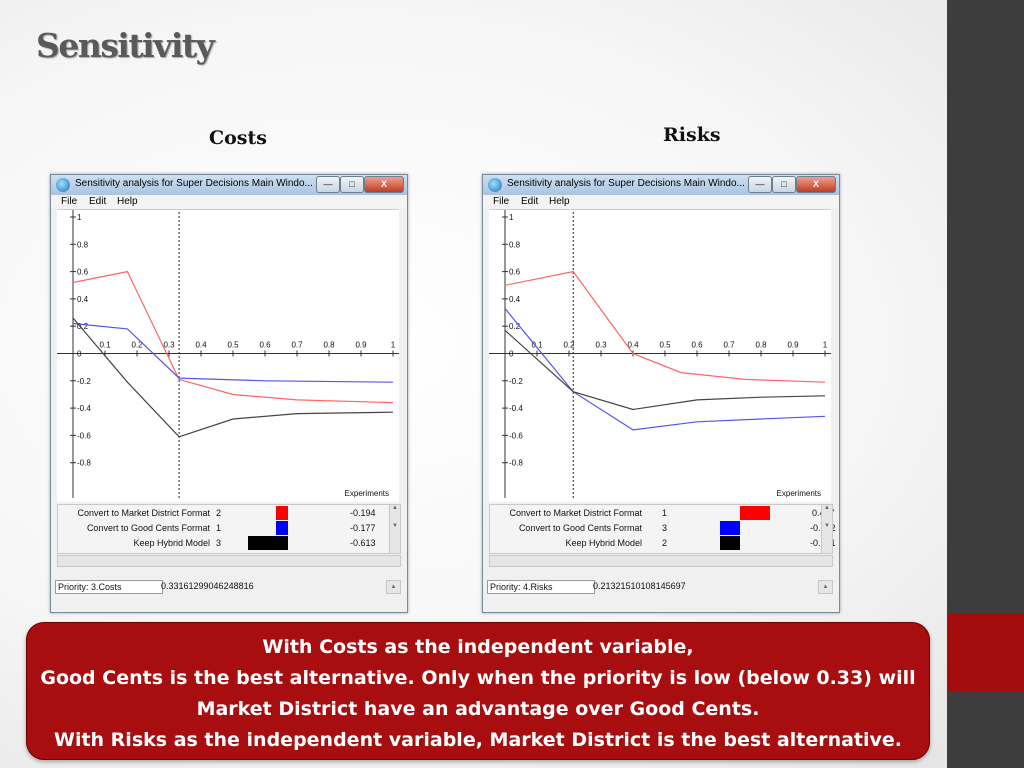 The image size is (1024, 768). What do you see at coordinates (692, 135) in the screenshot?
I see `risks-label: Risks` at bounding box center [692, 135].